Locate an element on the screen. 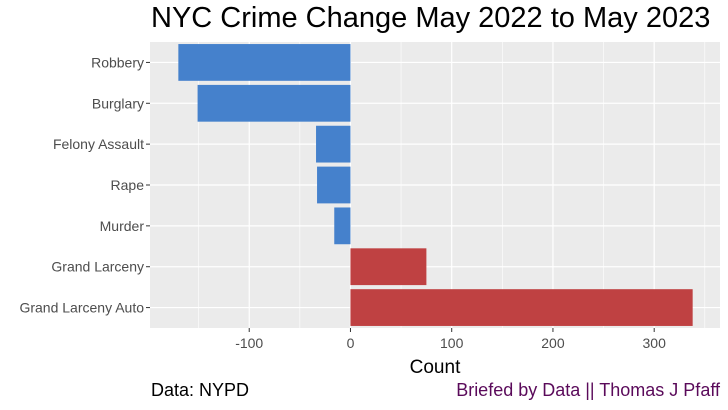 Image resolution: width=728 pixels, height=410 pixels. bar-robbery is located at coordinates (264, 62).